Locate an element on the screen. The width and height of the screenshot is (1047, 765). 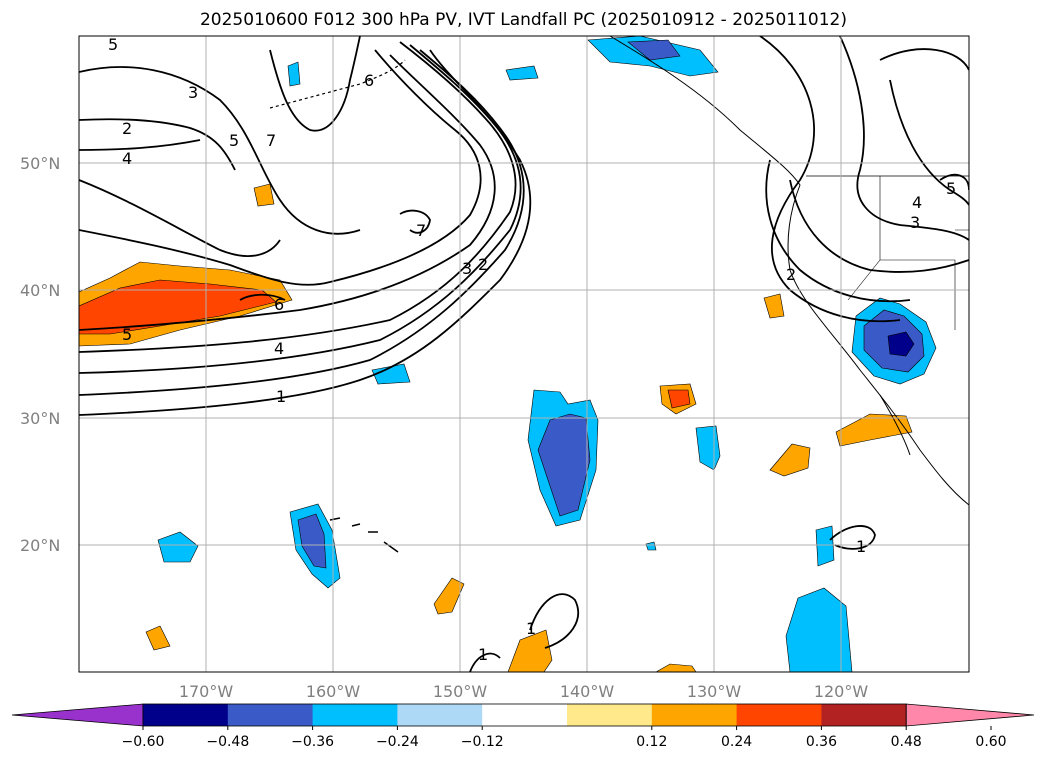
shade-coast-dot is located at coordinates (774, 306).